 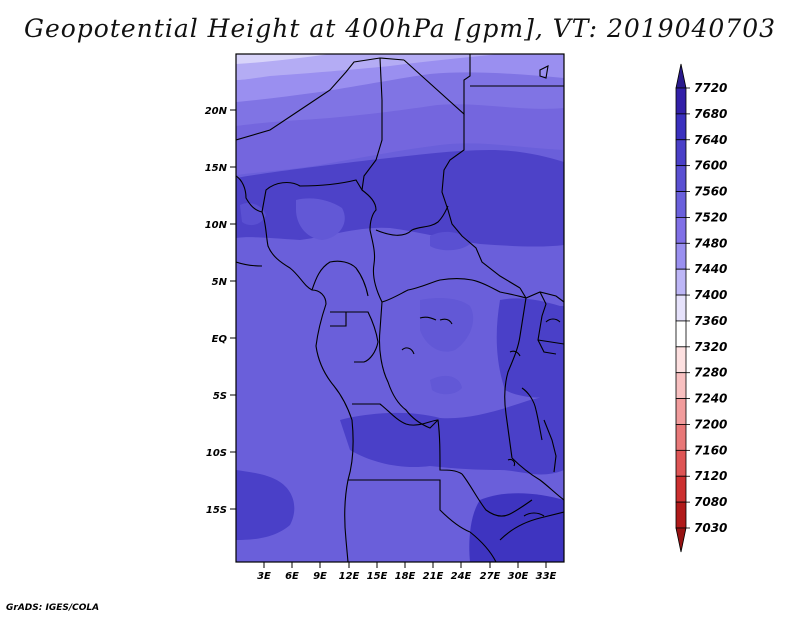 I want to click on colorbar-label: 7720, so click(x=710, y=88).